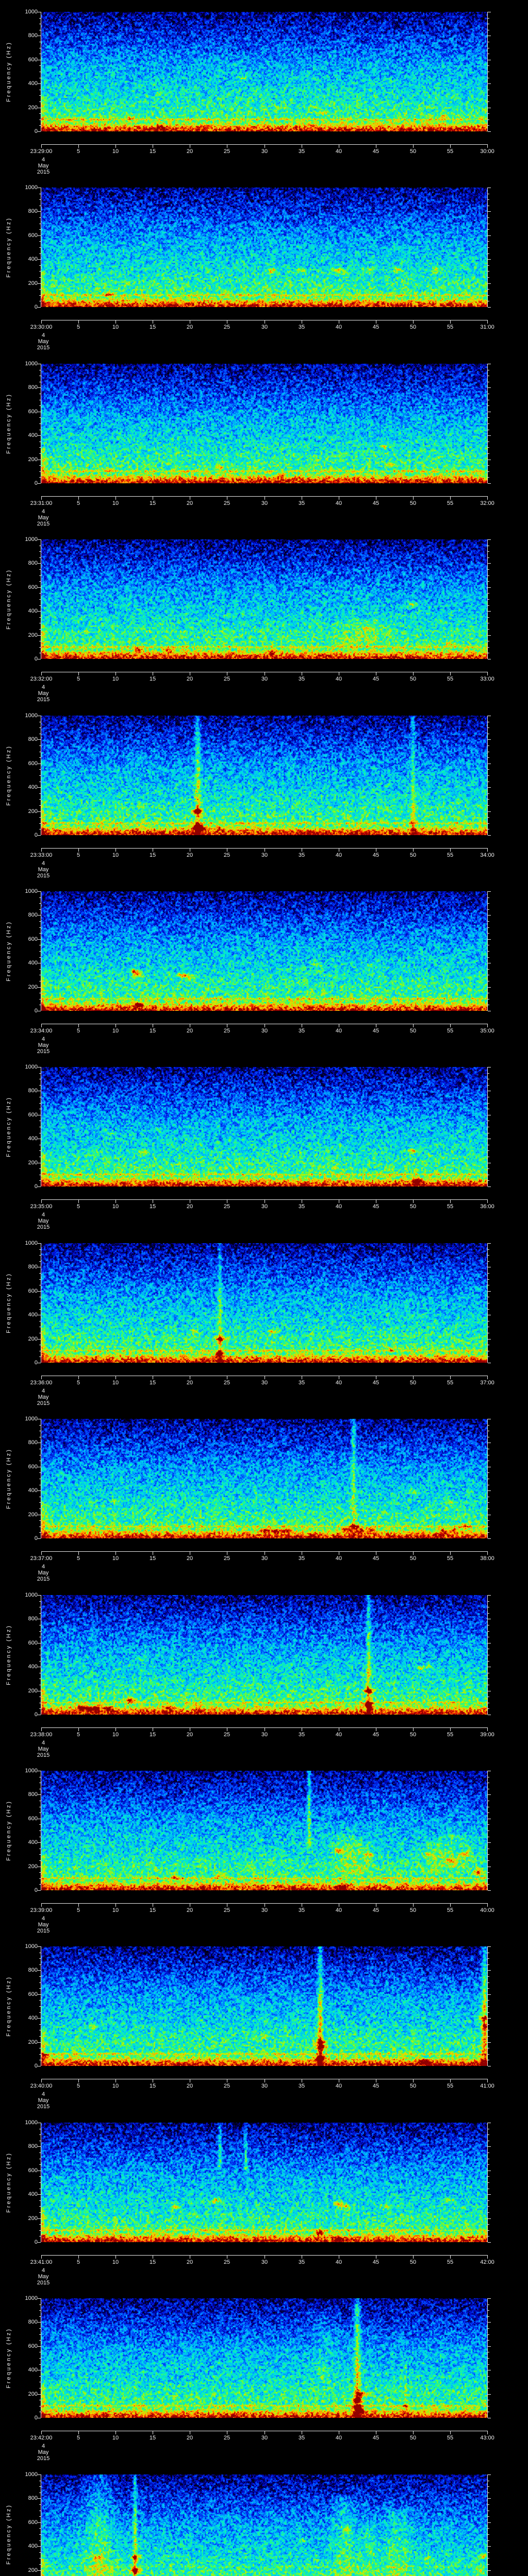  What do you see at coordinates (43, 2271) in the screenshot?
I see `date-label: 4` at bounding box center [43, 2271].